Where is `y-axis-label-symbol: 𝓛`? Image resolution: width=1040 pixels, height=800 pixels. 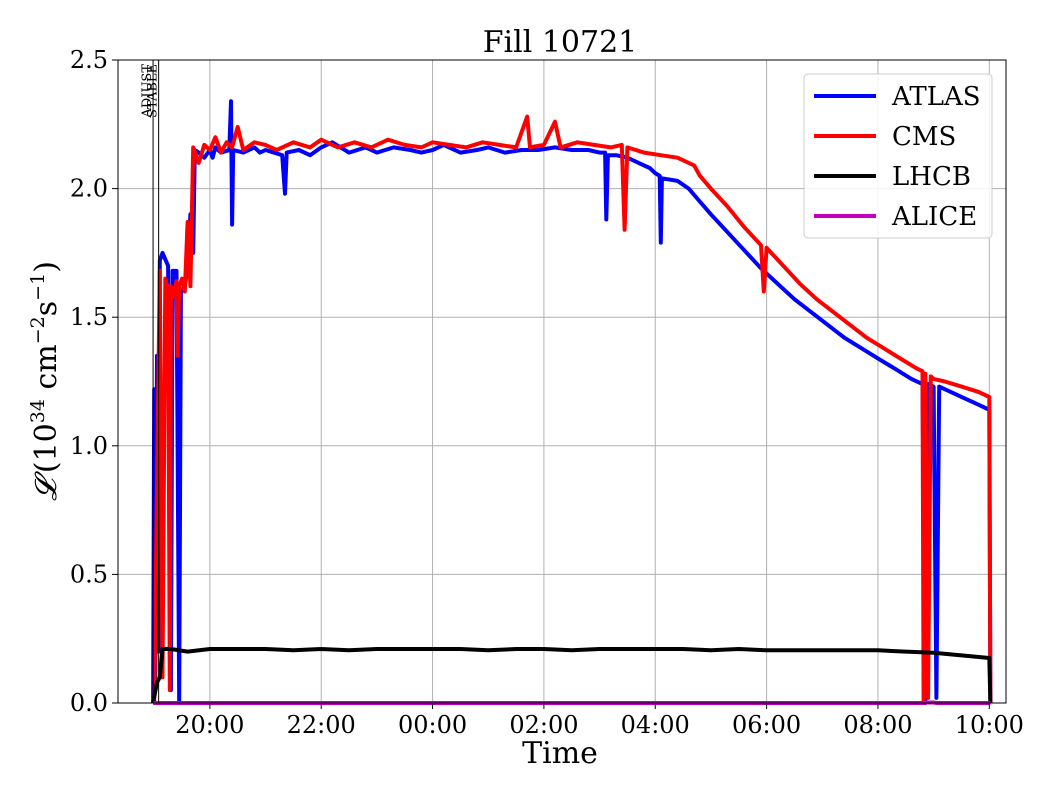
y-axis-label-symbol: 𝓛 is located at coordinates (46, 486).